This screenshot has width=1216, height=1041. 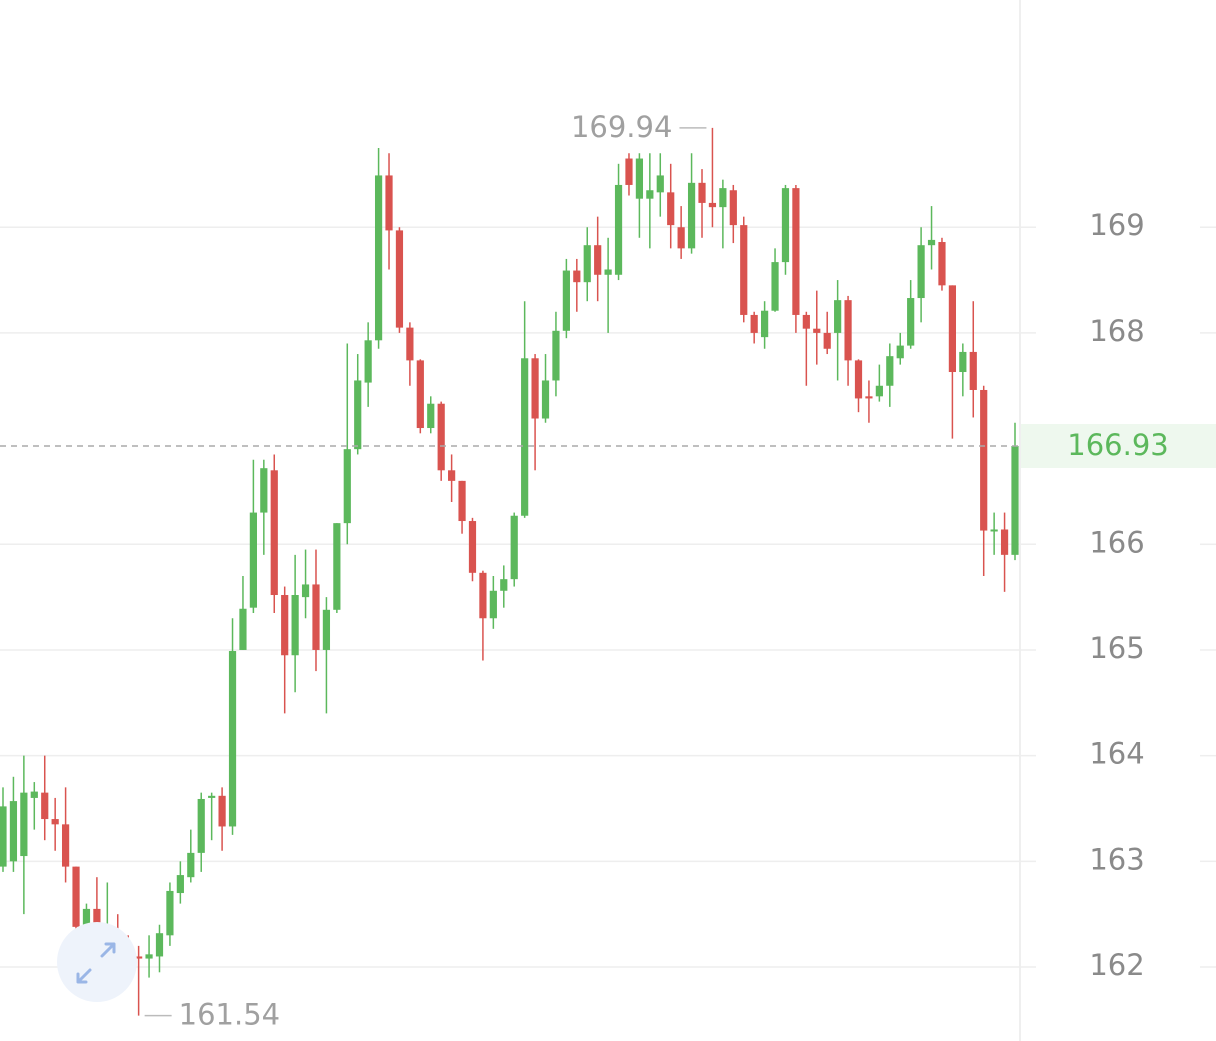 What do you see at coordinates (1116, 648) in the screenshot?
I see `y-tick-label: 165` at bounding box center [1116, 648].